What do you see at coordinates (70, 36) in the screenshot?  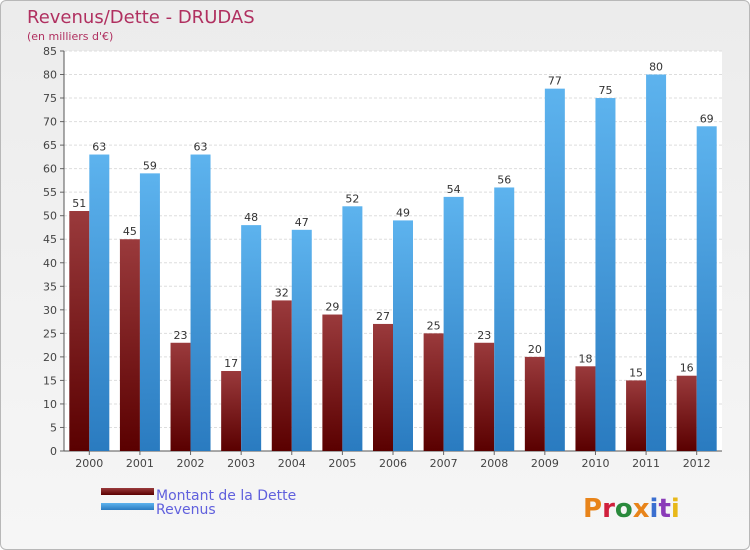 I see `chart-subtitle: (en milliers d'€)` at bounding box center [70, 36].